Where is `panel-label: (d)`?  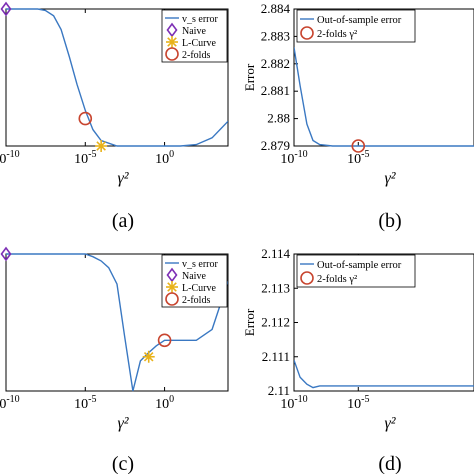 panel-label: (d) is located at coordinates (389, 463).